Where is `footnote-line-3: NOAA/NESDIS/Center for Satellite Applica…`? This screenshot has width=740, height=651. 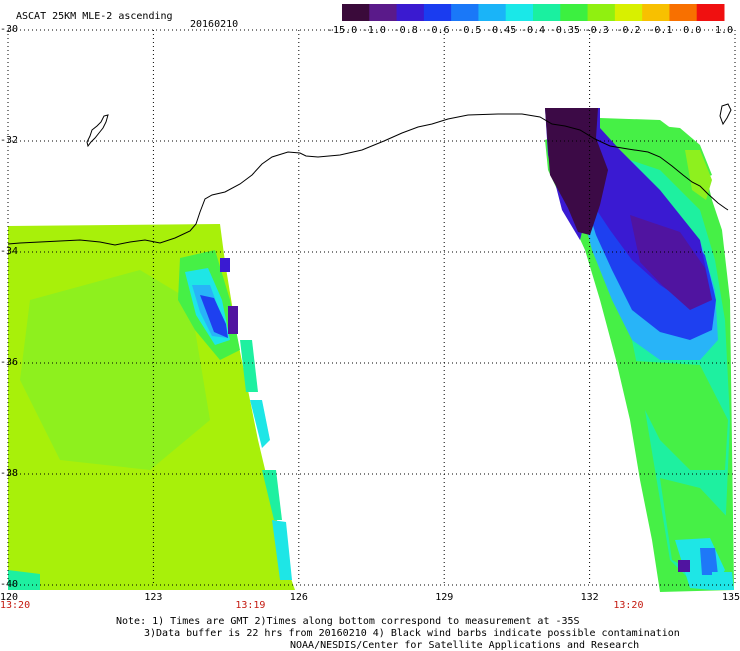
footnote-line-3: NOAA/NESDIS/Center for Satellite Applica… is located at coordinates (465, 645).